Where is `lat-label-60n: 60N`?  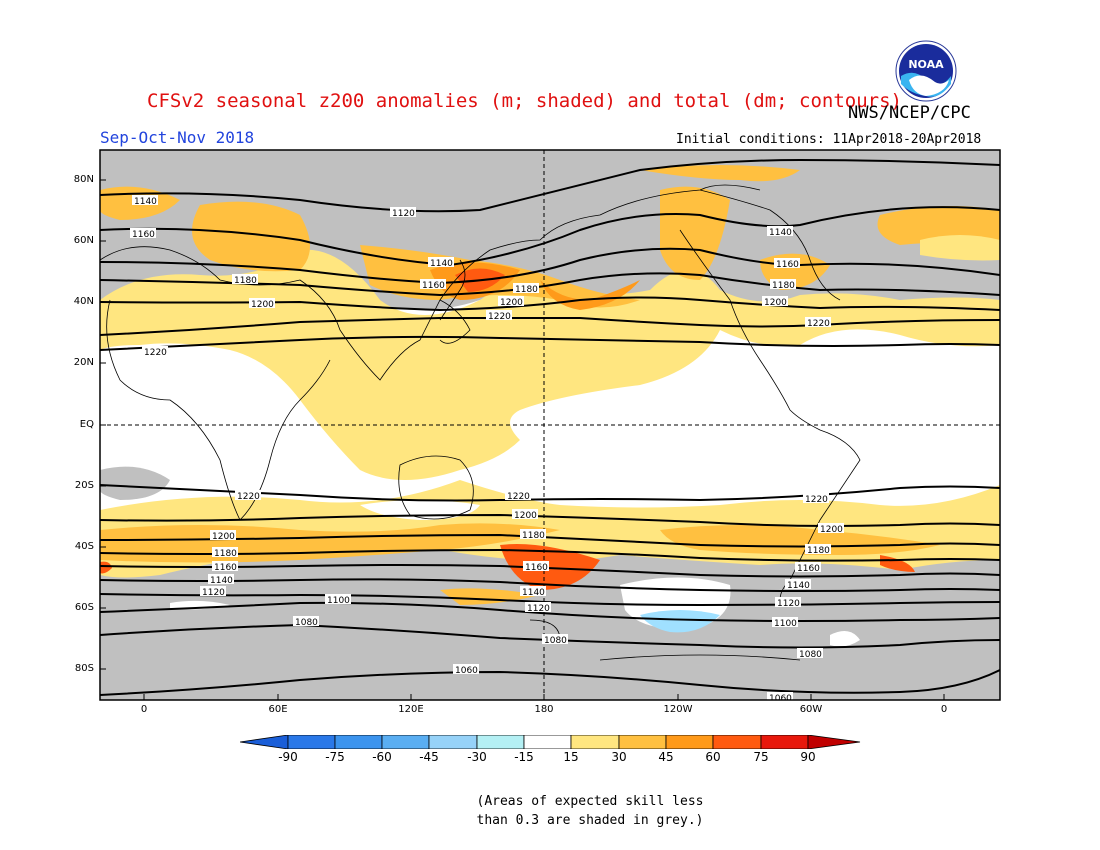 lat-label-60n: 60N is located at coordinates (83, 240).